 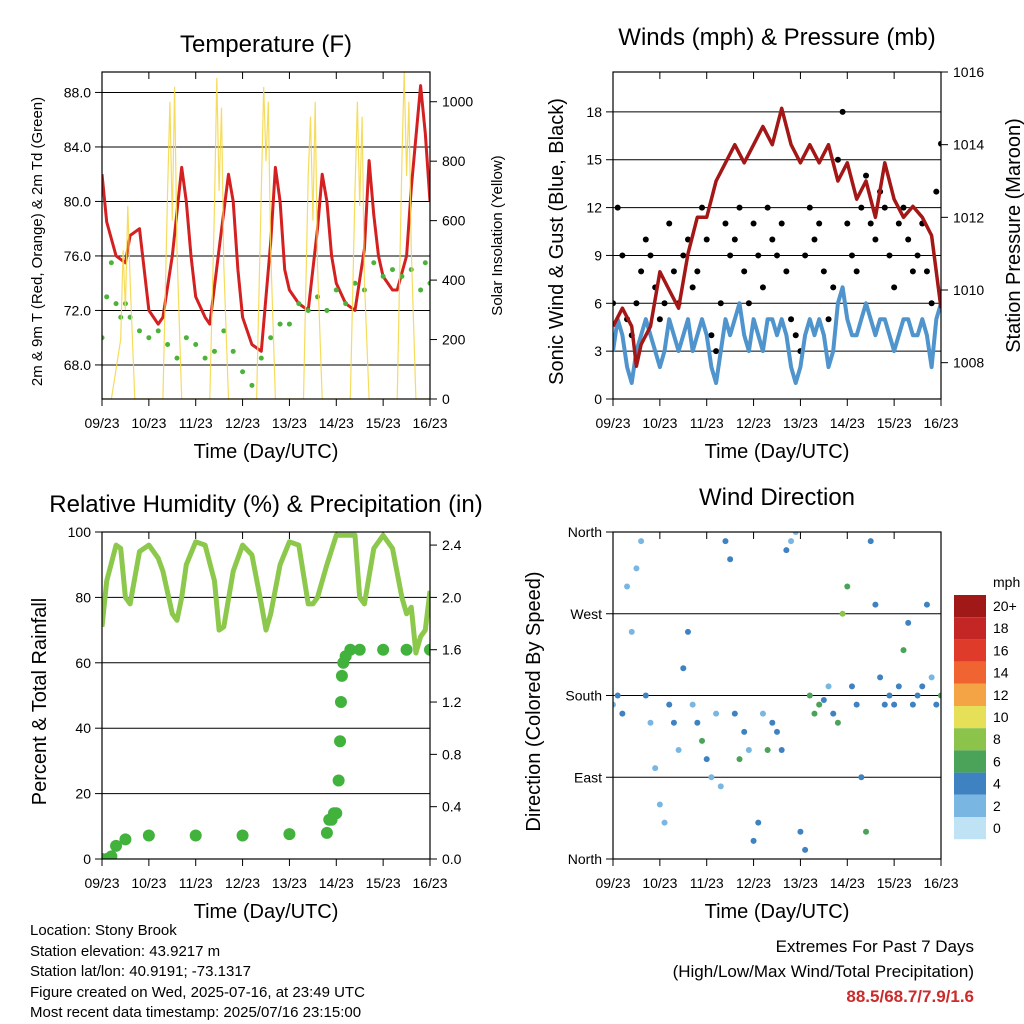 What do you see at coordinates (103, 930) in the screenshot?
I see `location-text: Location: Stony Brook` at bounding box center [103, 930].